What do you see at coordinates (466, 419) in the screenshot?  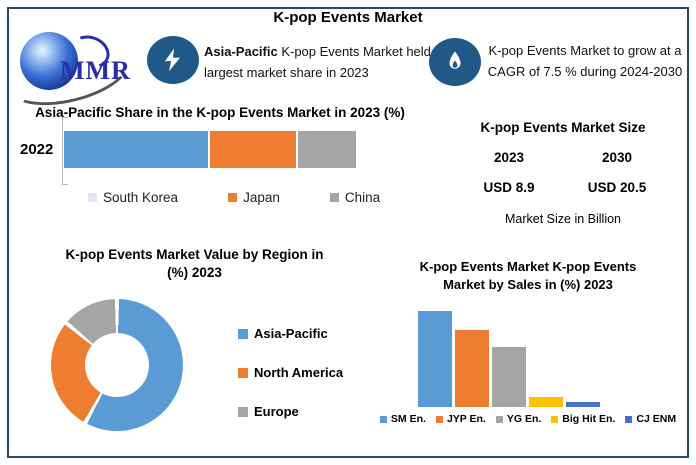 I see `legend-label: JYP En.` at bounding box center [466, 419].